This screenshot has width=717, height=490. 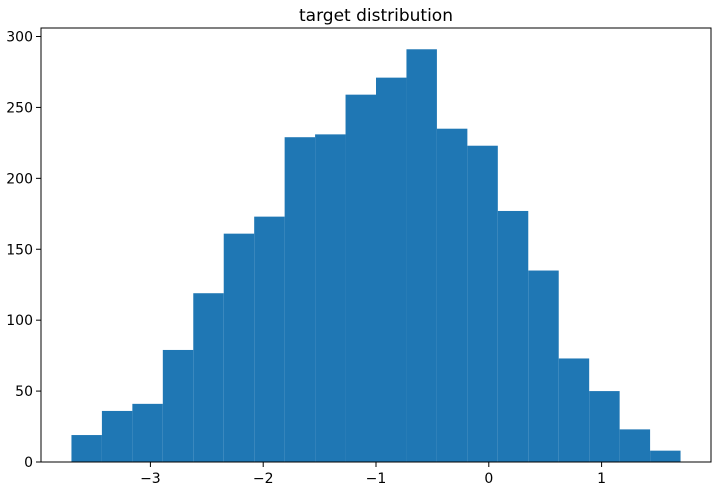 What do you see at coordinates (28, 463) in the screenshot?
I see `y-tick-label: 0` at bounding box center [28, 463].